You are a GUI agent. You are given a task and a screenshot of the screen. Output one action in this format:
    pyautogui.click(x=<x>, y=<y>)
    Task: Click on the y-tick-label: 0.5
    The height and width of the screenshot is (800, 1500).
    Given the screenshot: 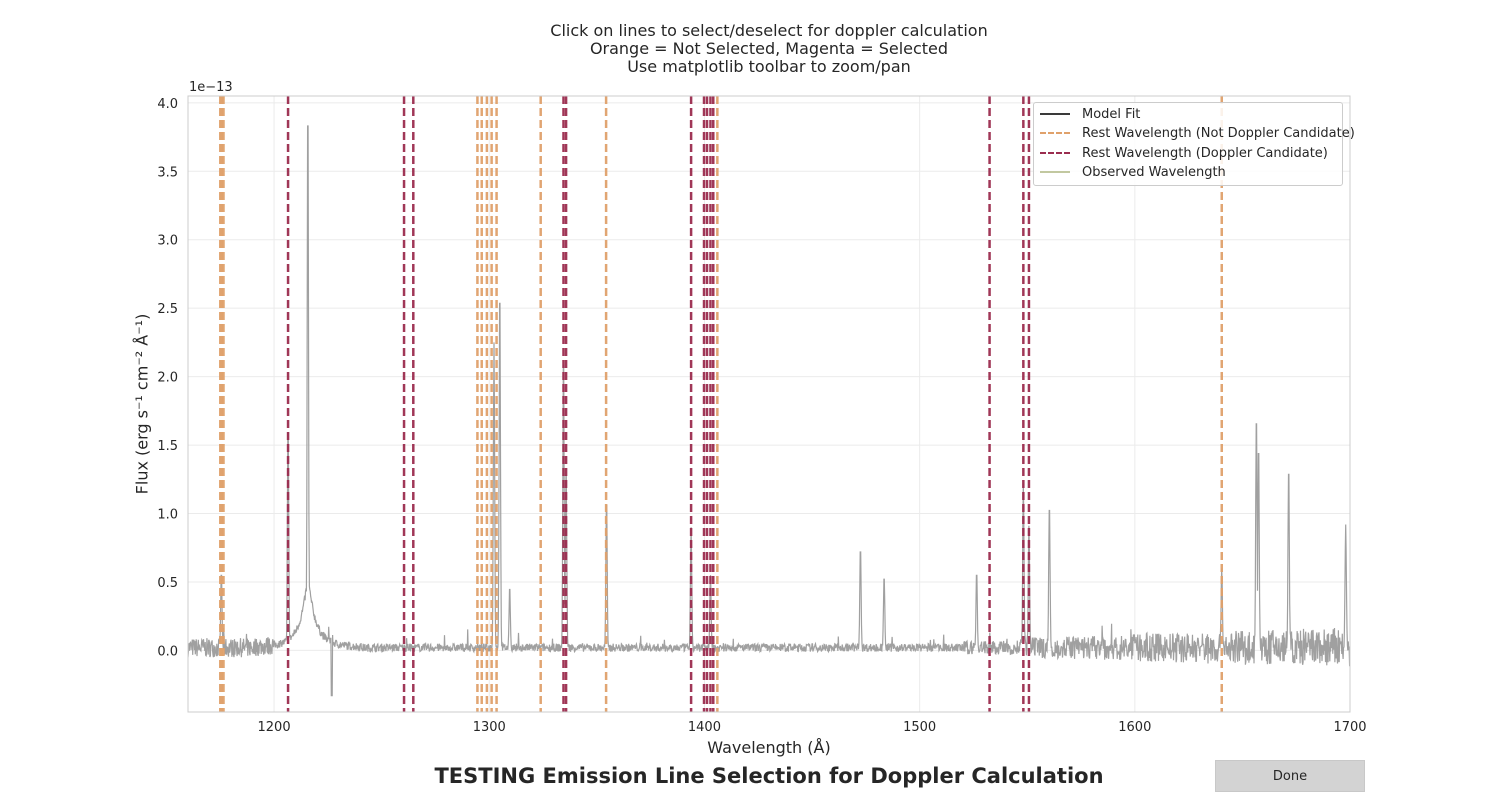 What is the action you would take?
    pyautogui.click(x=167, y=583)
    